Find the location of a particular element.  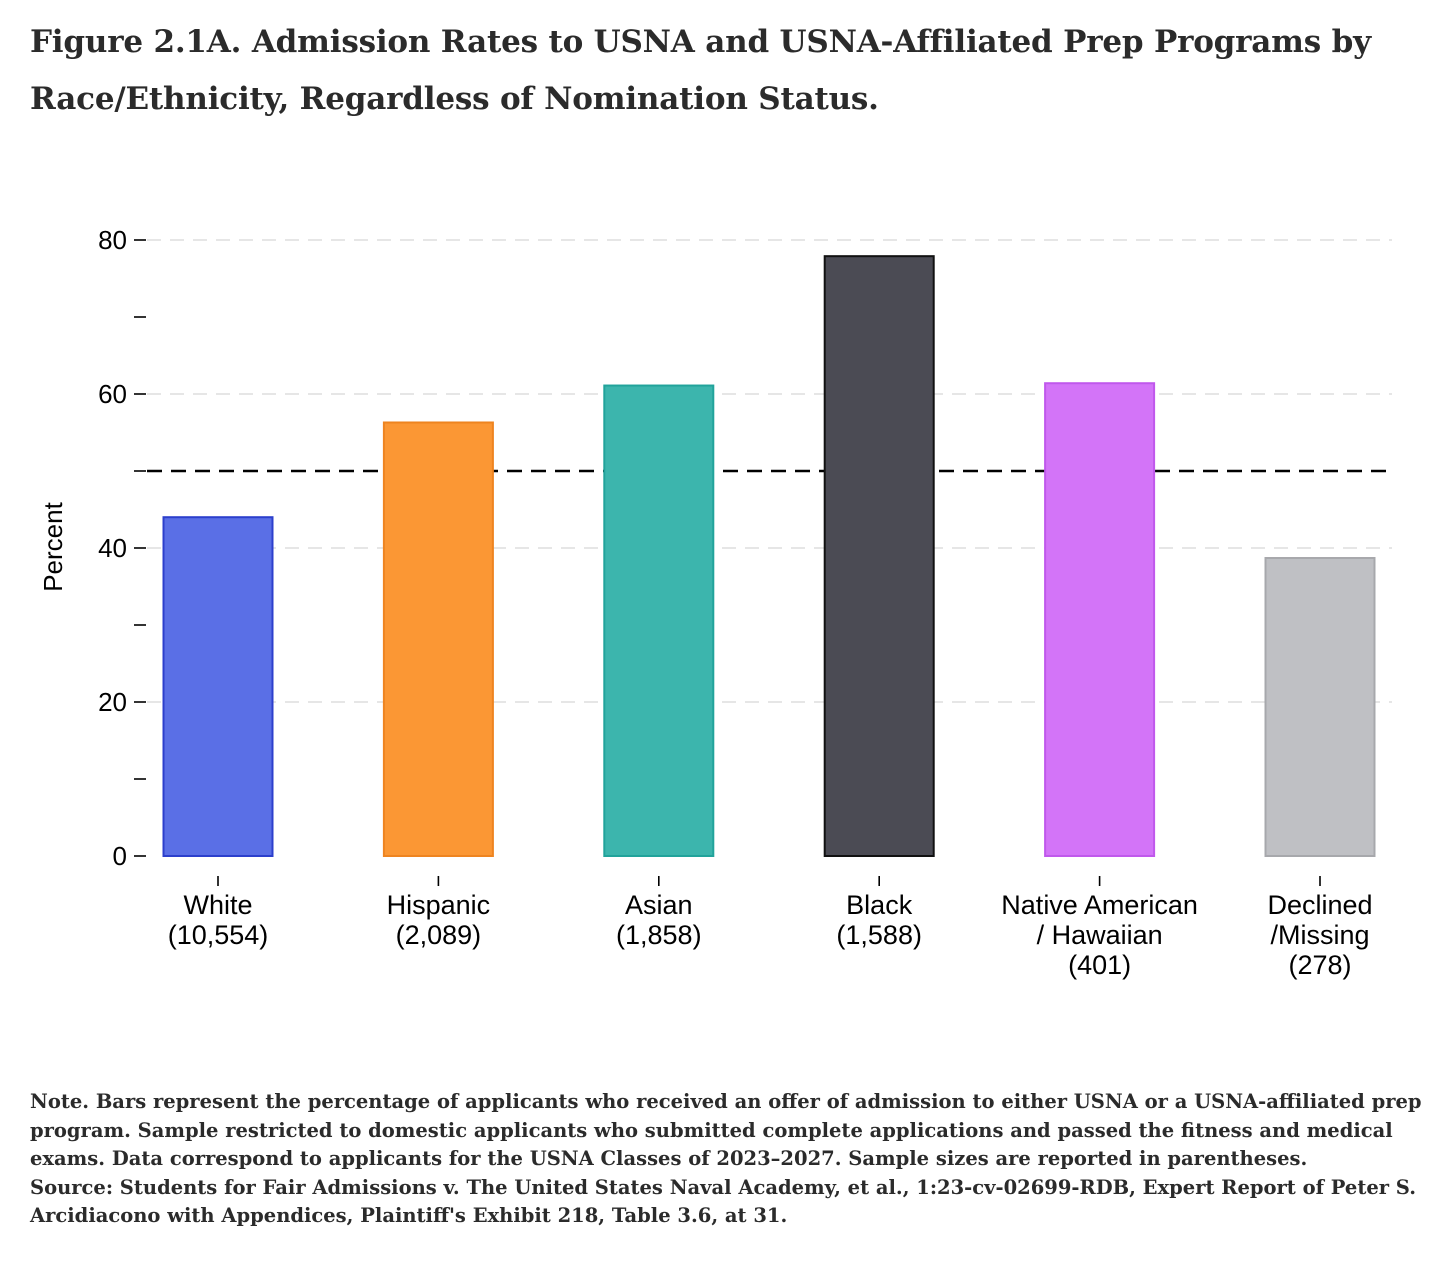

x-category-label-0-0: White is located at coordinates (217, 905).